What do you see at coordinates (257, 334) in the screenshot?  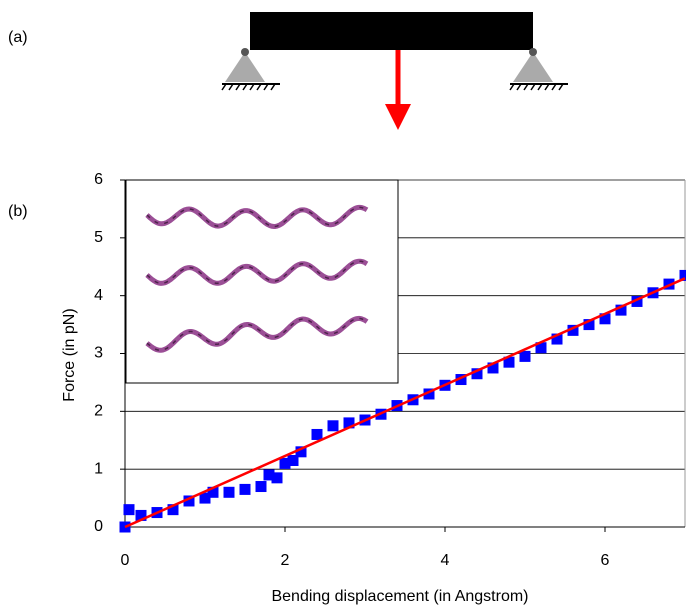 I see `helix` at bounding box center [257, 334].